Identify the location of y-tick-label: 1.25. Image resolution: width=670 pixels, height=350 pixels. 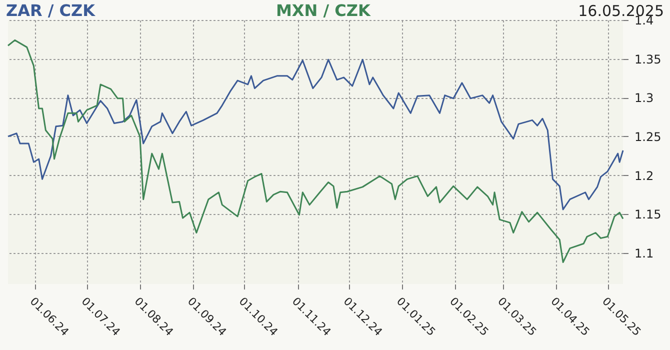
(648, 137).